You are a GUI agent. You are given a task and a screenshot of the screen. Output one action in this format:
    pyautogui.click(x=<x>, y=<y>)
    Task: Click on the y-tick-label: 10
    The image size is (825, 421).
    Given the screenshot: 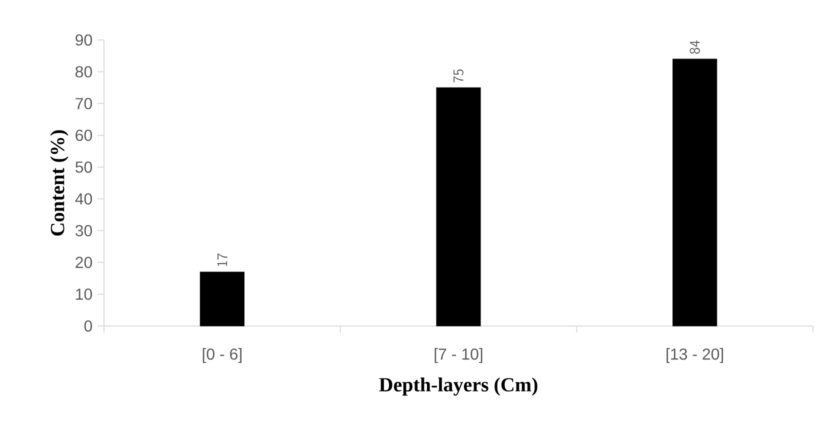 What is the action you would take?
    pyautogui.click(x=84, y=294)
    